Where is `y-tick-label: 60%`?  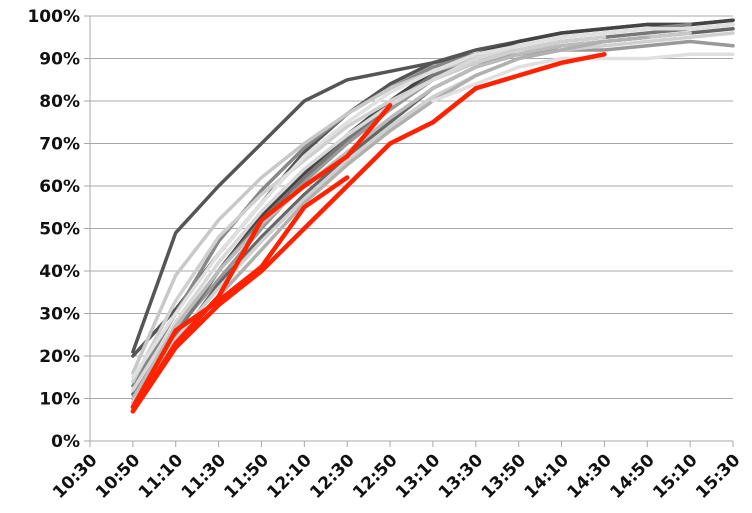 y-tick-label: 60% is located at coordinates (59, 187).